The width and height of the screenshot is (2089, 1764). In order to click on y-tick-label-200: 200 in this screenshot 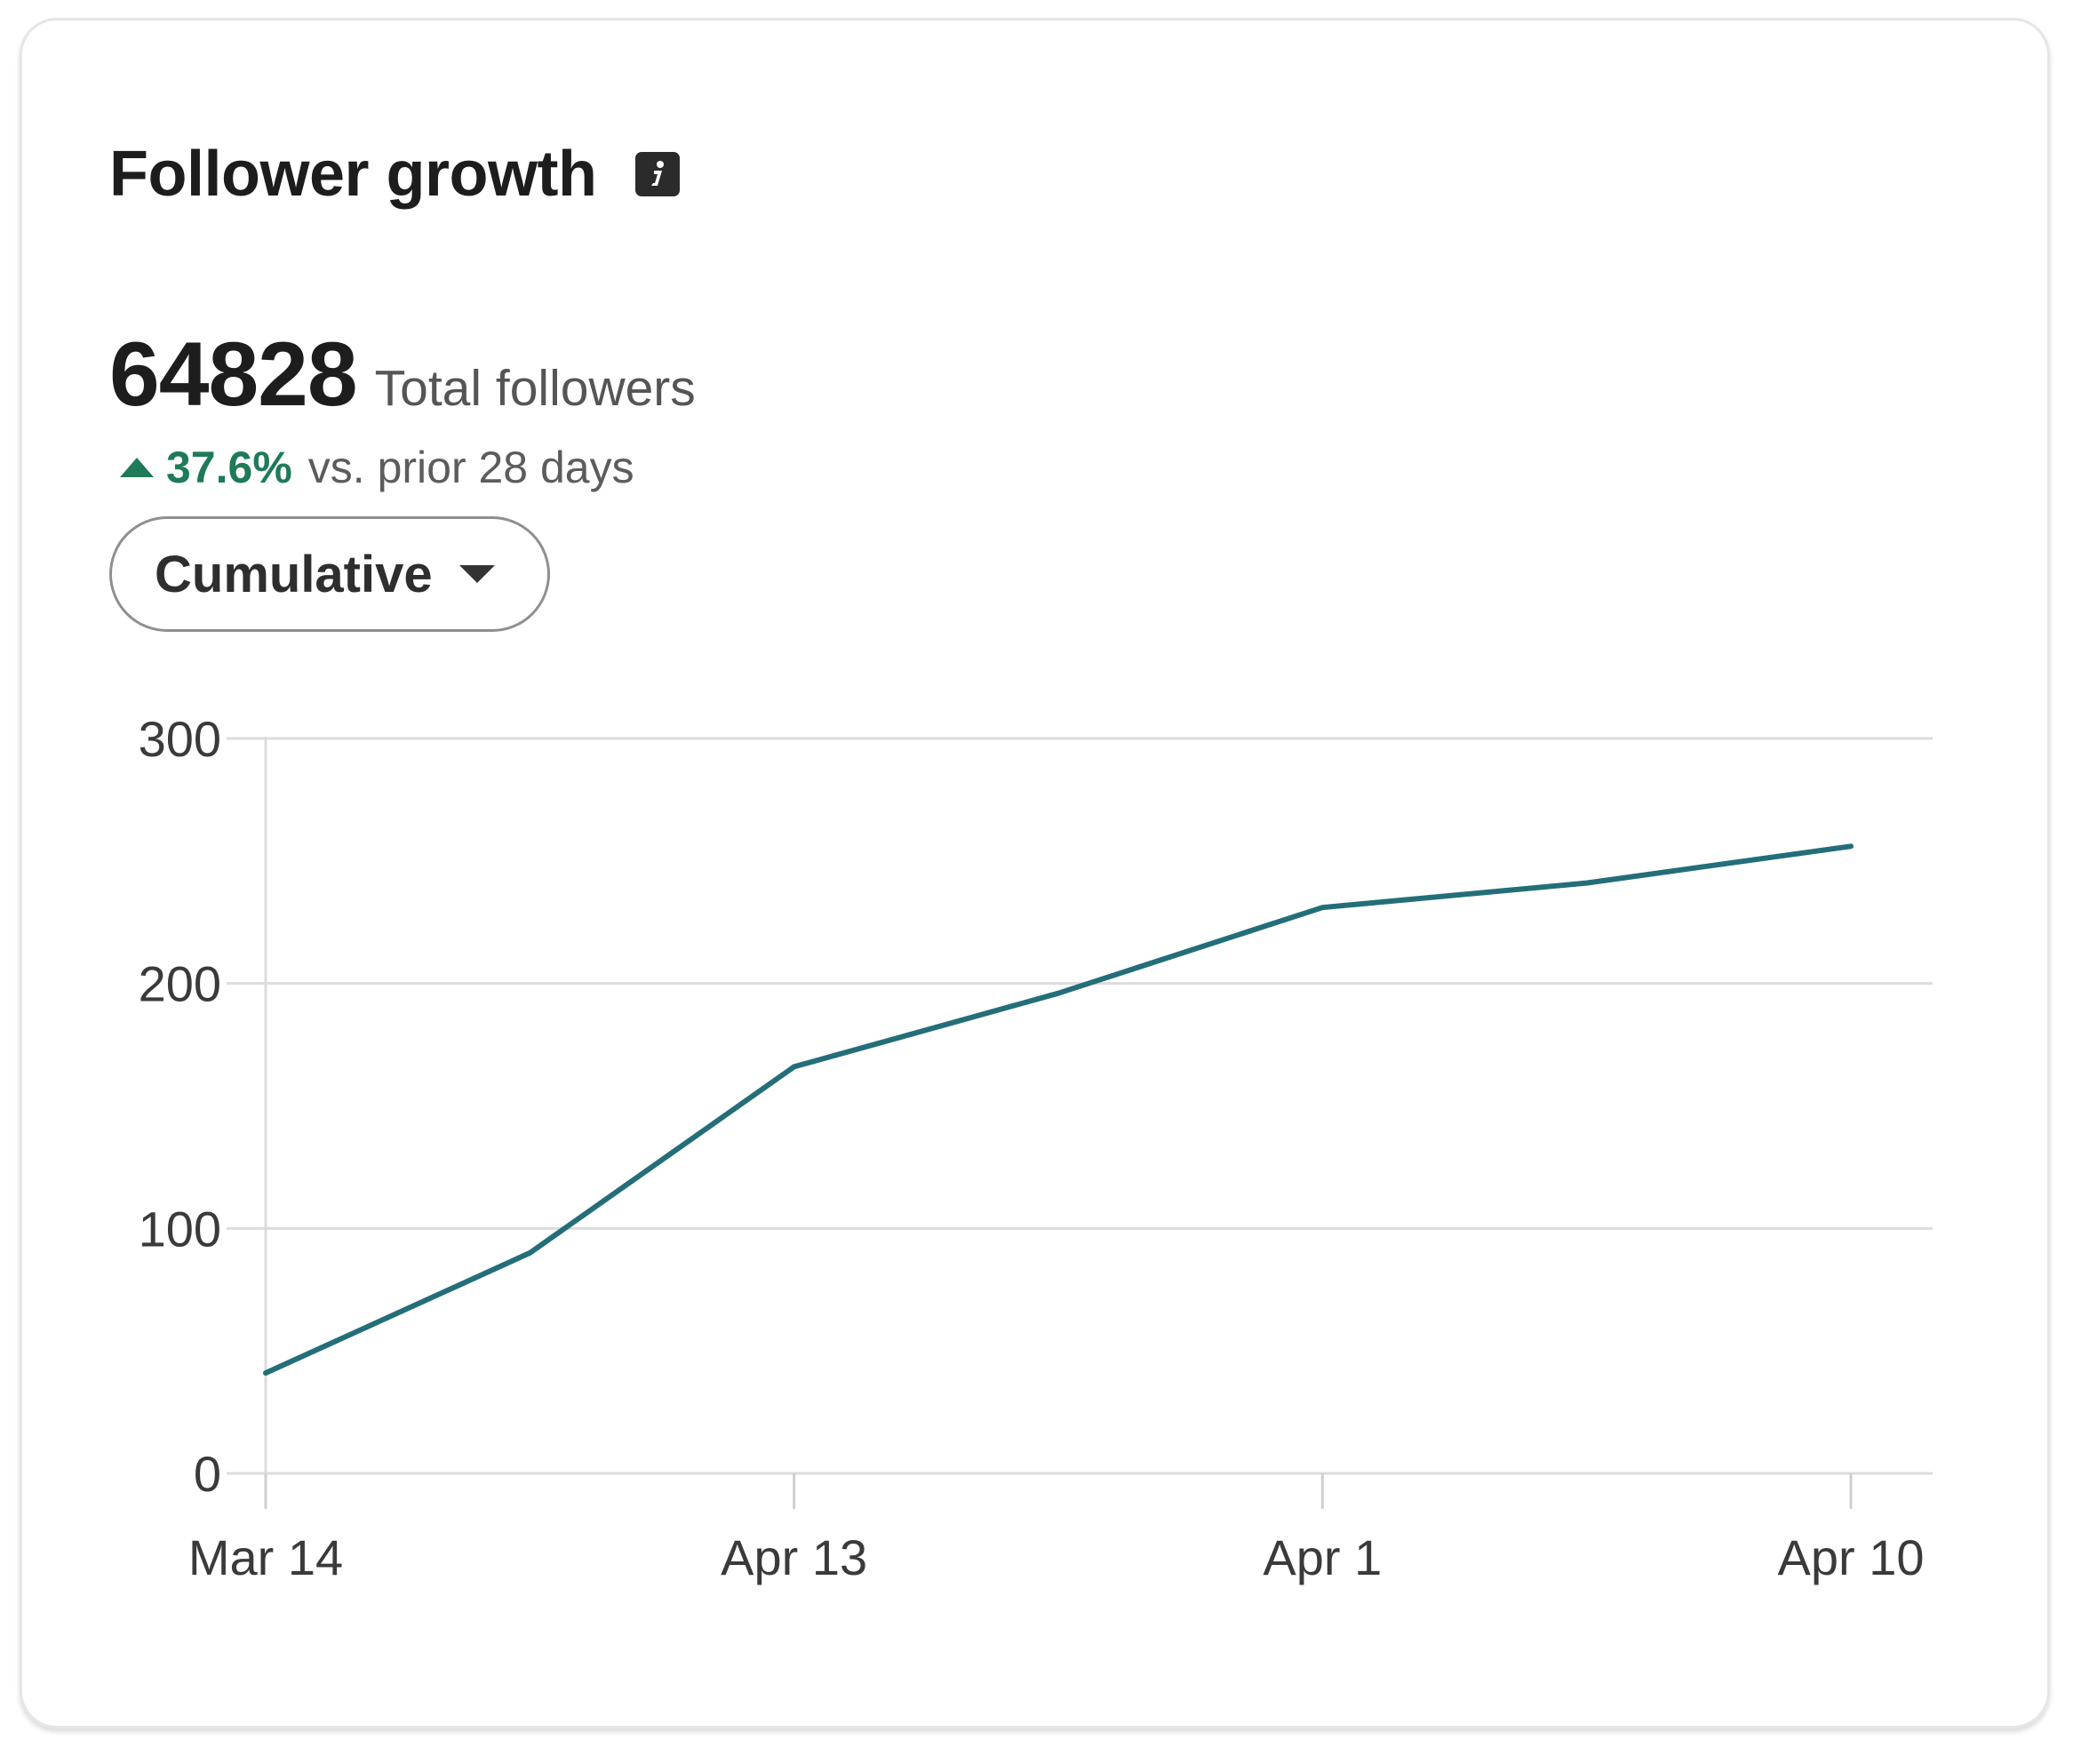, I will do `click(180, 984)`.